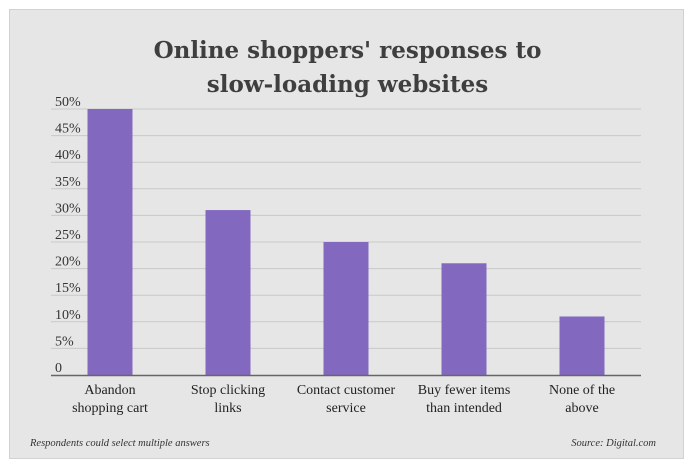 Image resolution: width=695 pixels, height=468 pixels. I want to click on y-tick-label: 10%, so click(68, 315).